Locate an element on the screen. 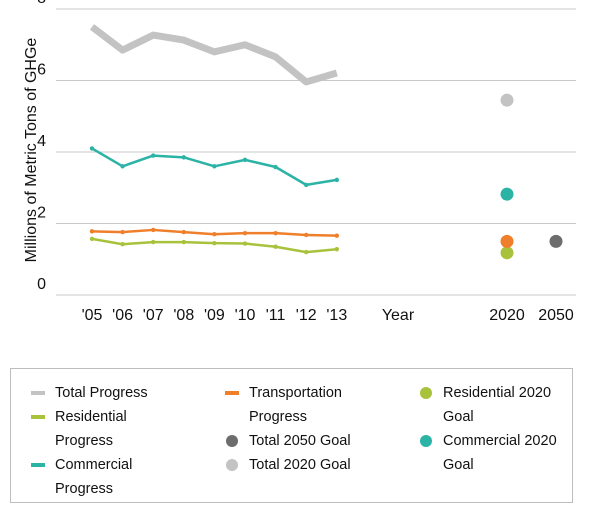  x-tick-label: '09 is located at coordinates (214, 315).